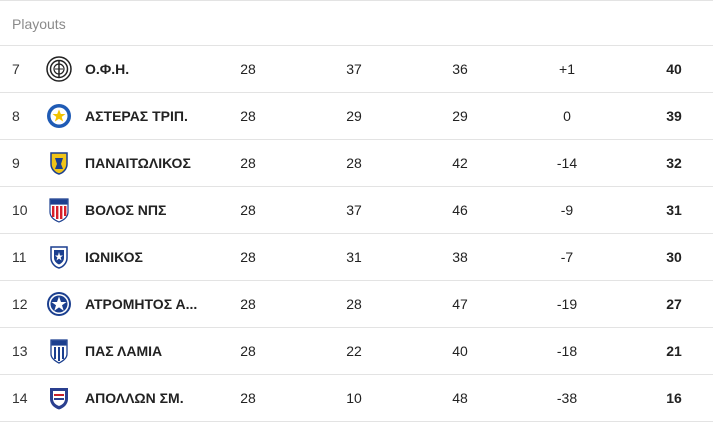 The width and height of the screenshot is (713, 422). I want to click on position: 11, so click(19, 257).